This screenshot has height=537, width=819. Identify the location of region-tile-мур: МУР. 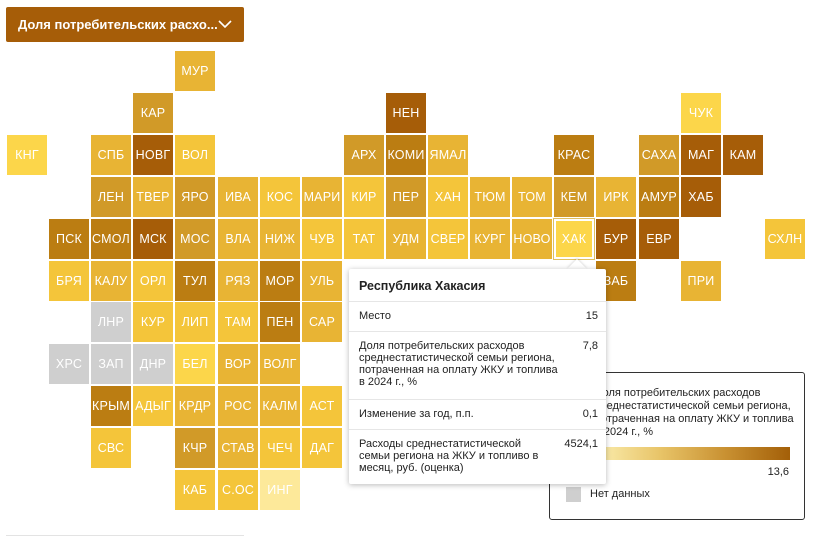
(195, 71).